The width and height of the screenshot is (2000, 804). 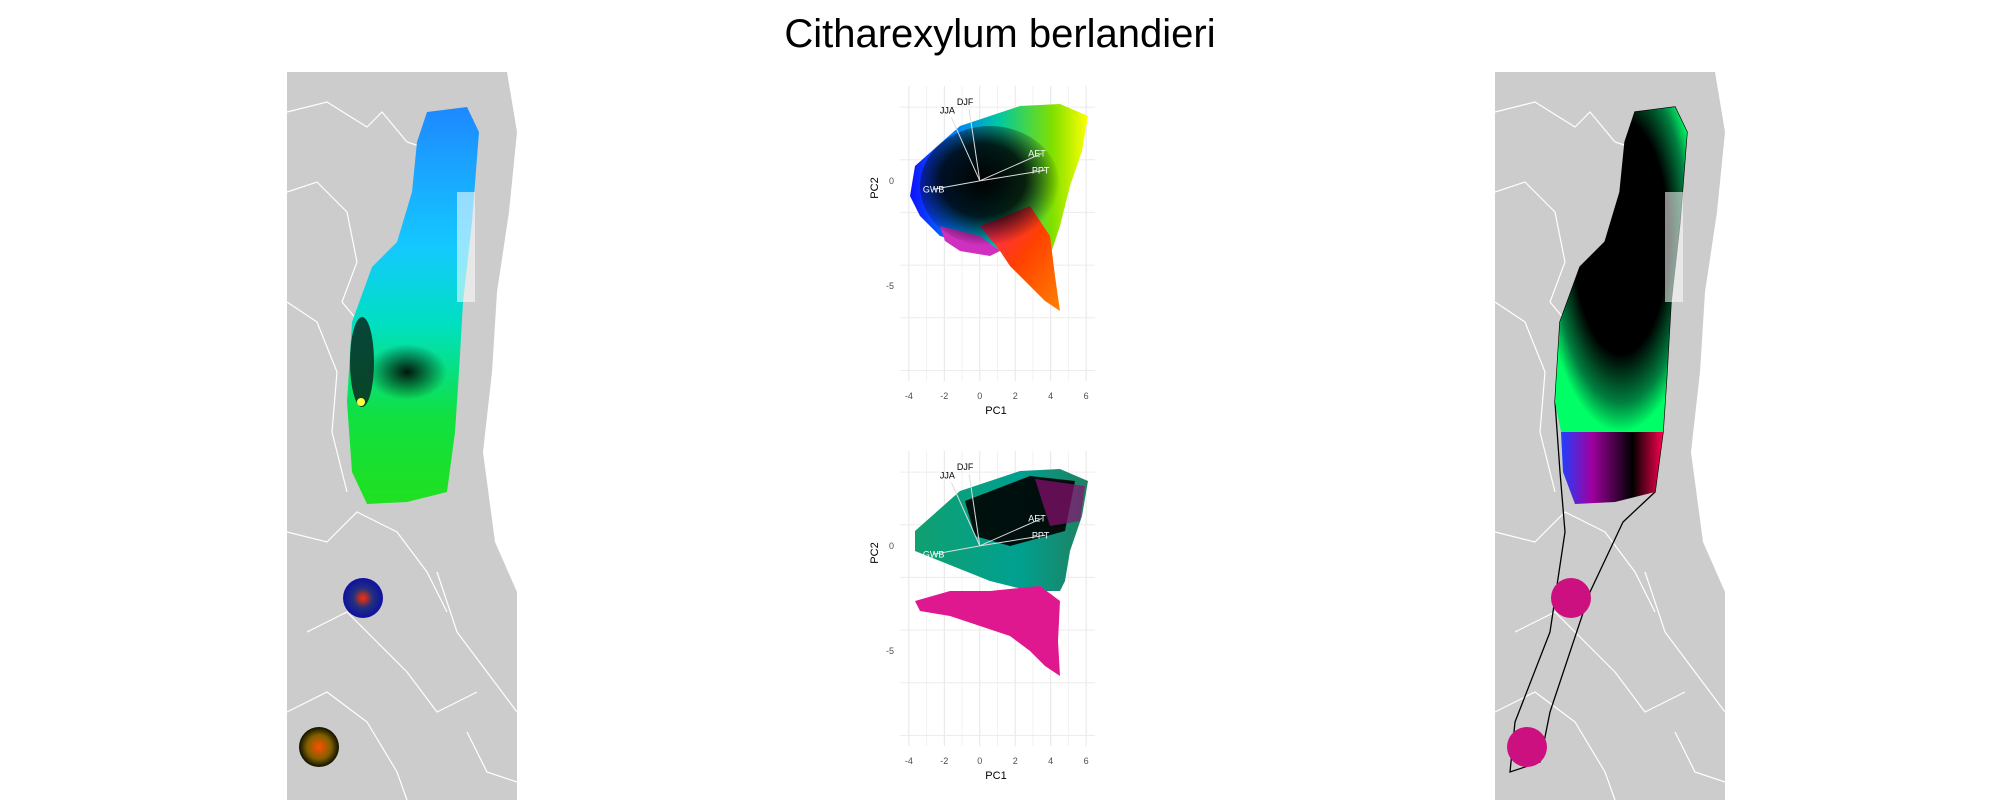 What do you see at coordinates (362, 362) in the screenshot?
I see `dark-strip` at bounding box center [362, 362].